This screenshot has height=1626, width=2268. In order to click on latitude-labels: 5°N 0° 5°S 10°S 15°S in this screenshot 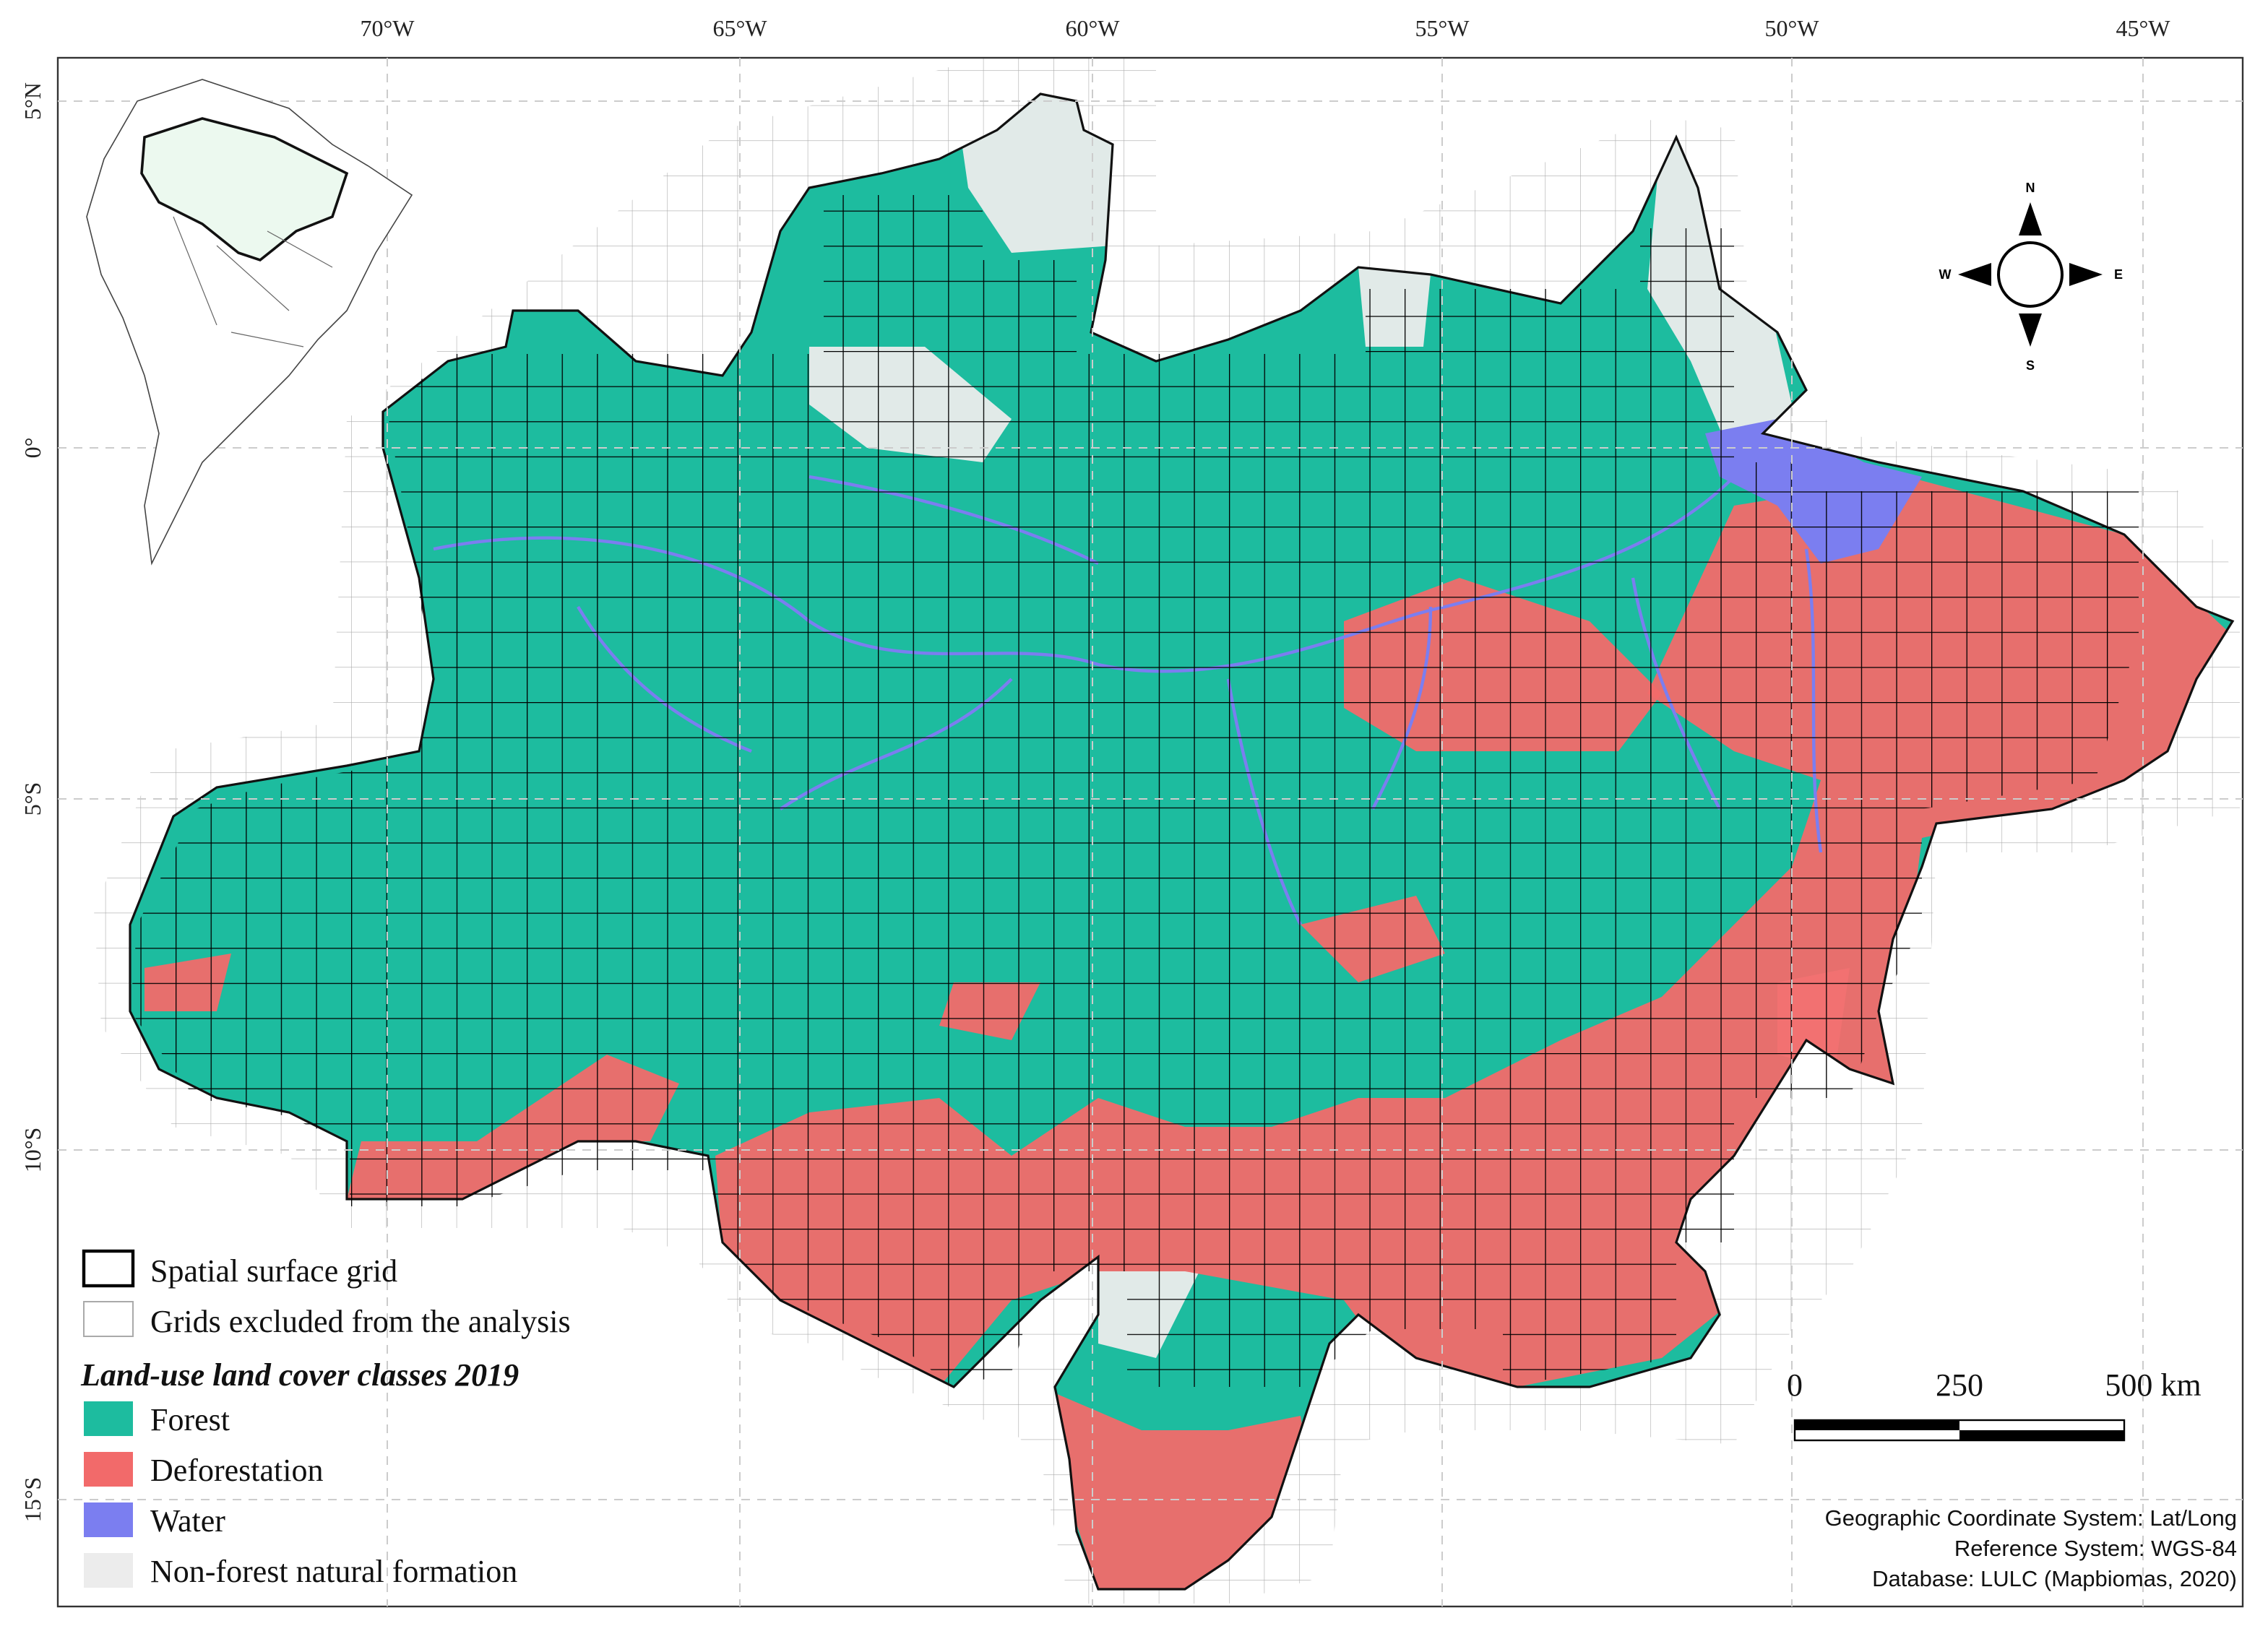, I will do `click(33, 802)`.